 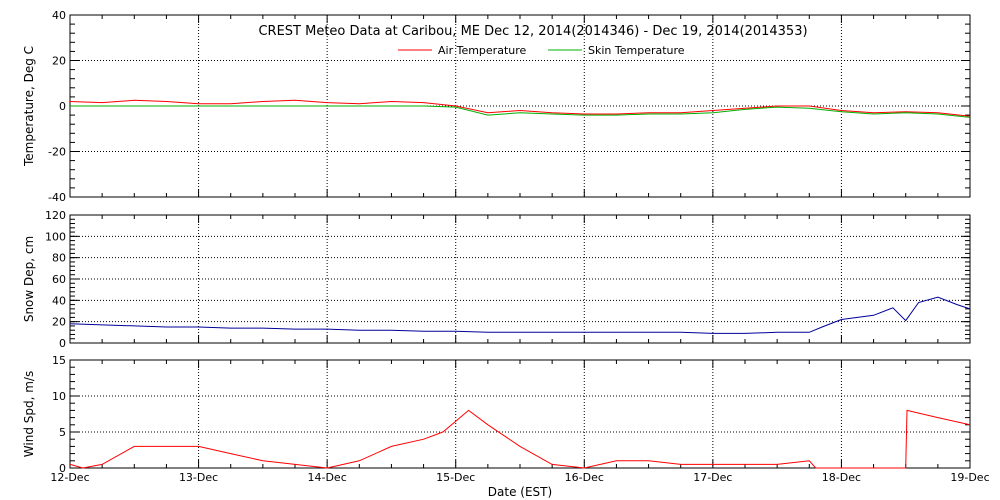 What do you see at coordinates (636, 50) in the screenshot?
I see `legend-skin-label: Skin Temperature` at bounding box center [636, 50].